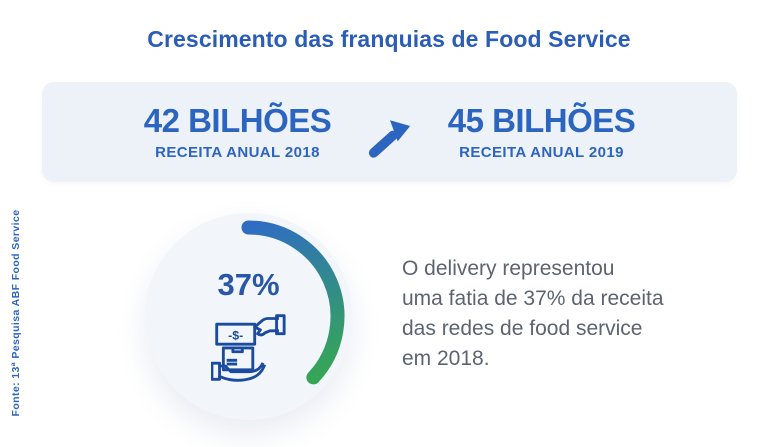 The image size is (778, 447). I want to click on cash-on-delivery-icon: -$-, so click(248, 347).